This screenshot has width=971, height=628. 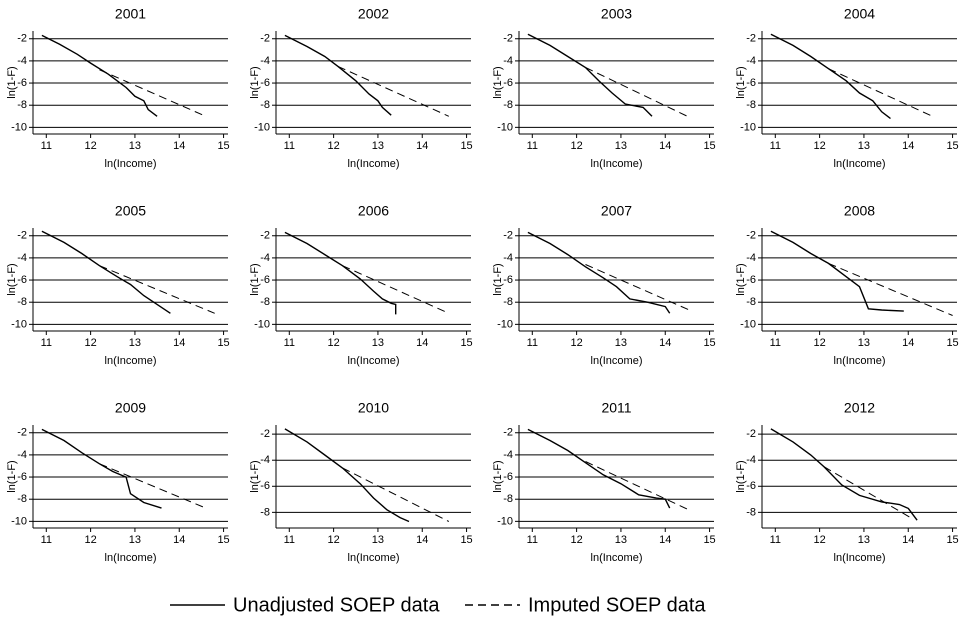 What do you see at coordinates (616, 14) in the screenshot?
I see `panel-title: 2003` at bounding box center [616, 14].